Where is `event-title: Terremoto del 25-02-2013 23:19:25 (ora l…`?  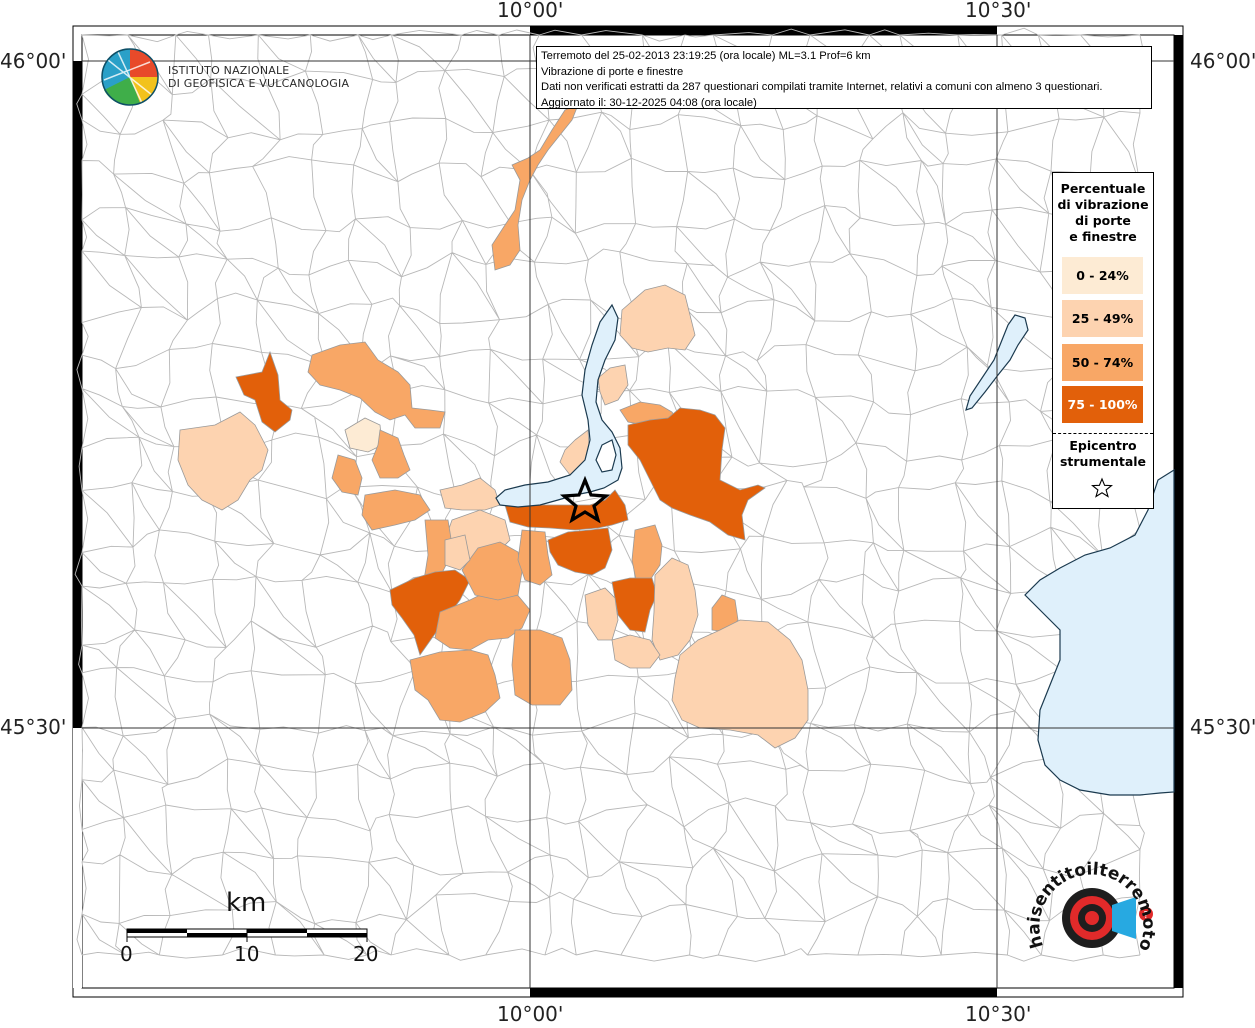 event-title: Terremoto del 25-02-2013 23:19:25 (ora l… is located at coordinates (706, 56).